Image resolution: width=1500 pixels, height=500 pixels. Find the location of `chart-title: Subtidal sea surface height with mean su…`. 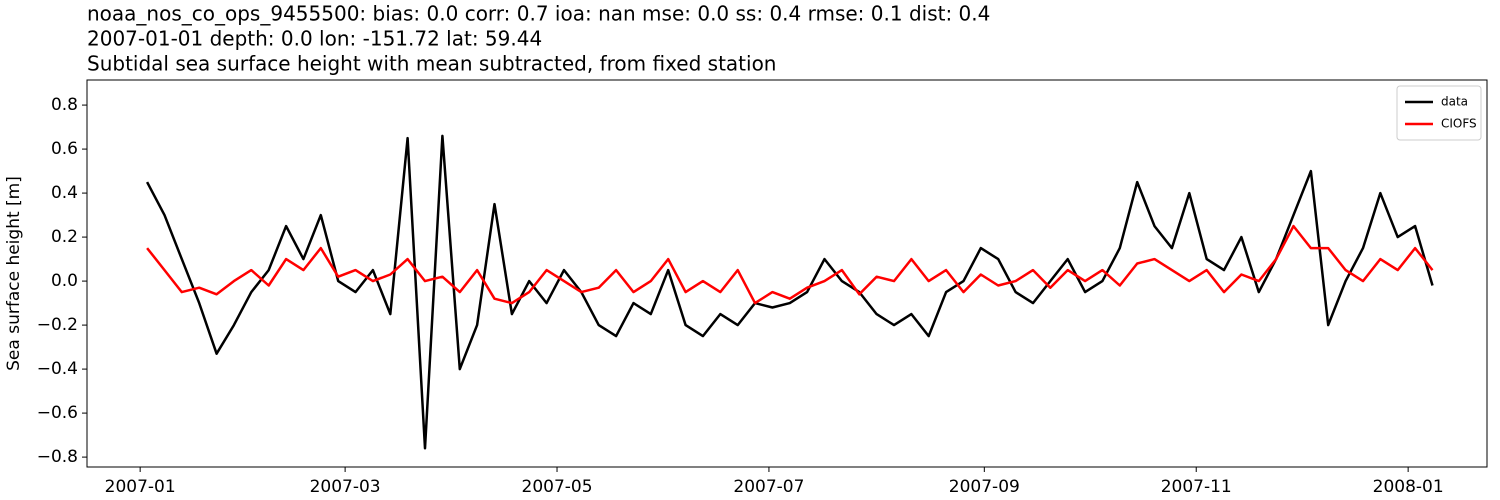

chart-title: Subtidal sea surface height with mean su… is located at coordinates (431, 64).